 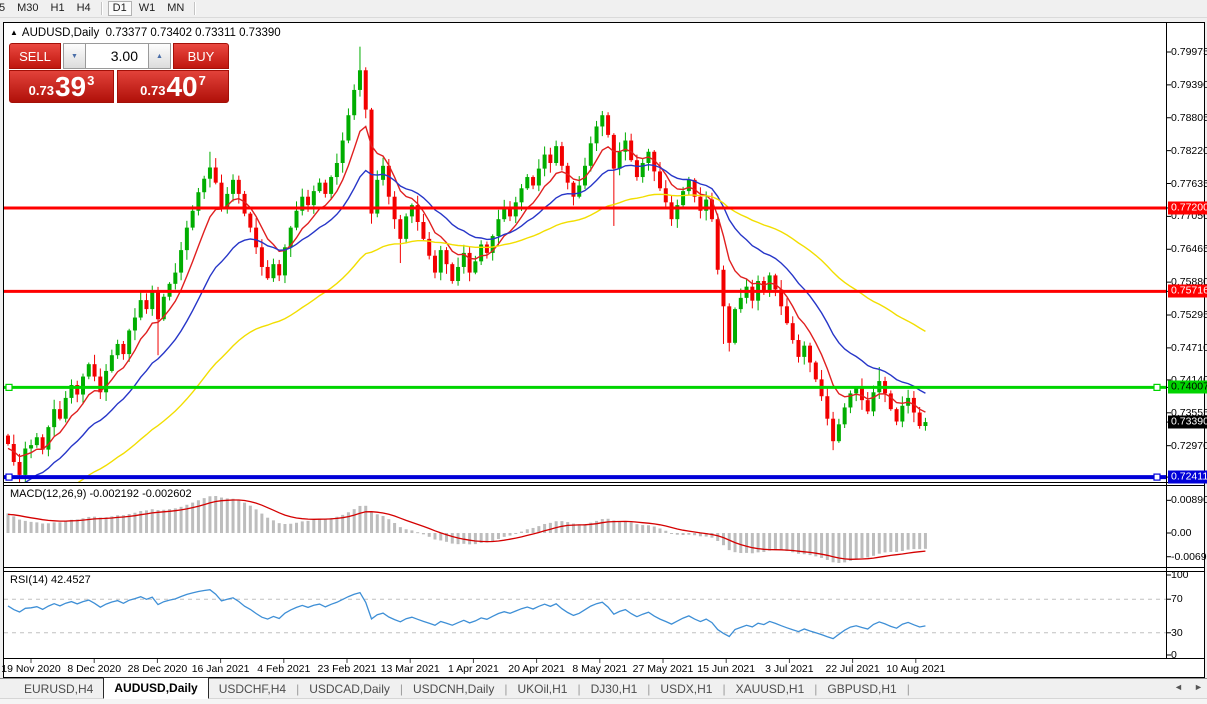 I want to click on macd-axis-label: 0.00, so click(x=1181, y=533).